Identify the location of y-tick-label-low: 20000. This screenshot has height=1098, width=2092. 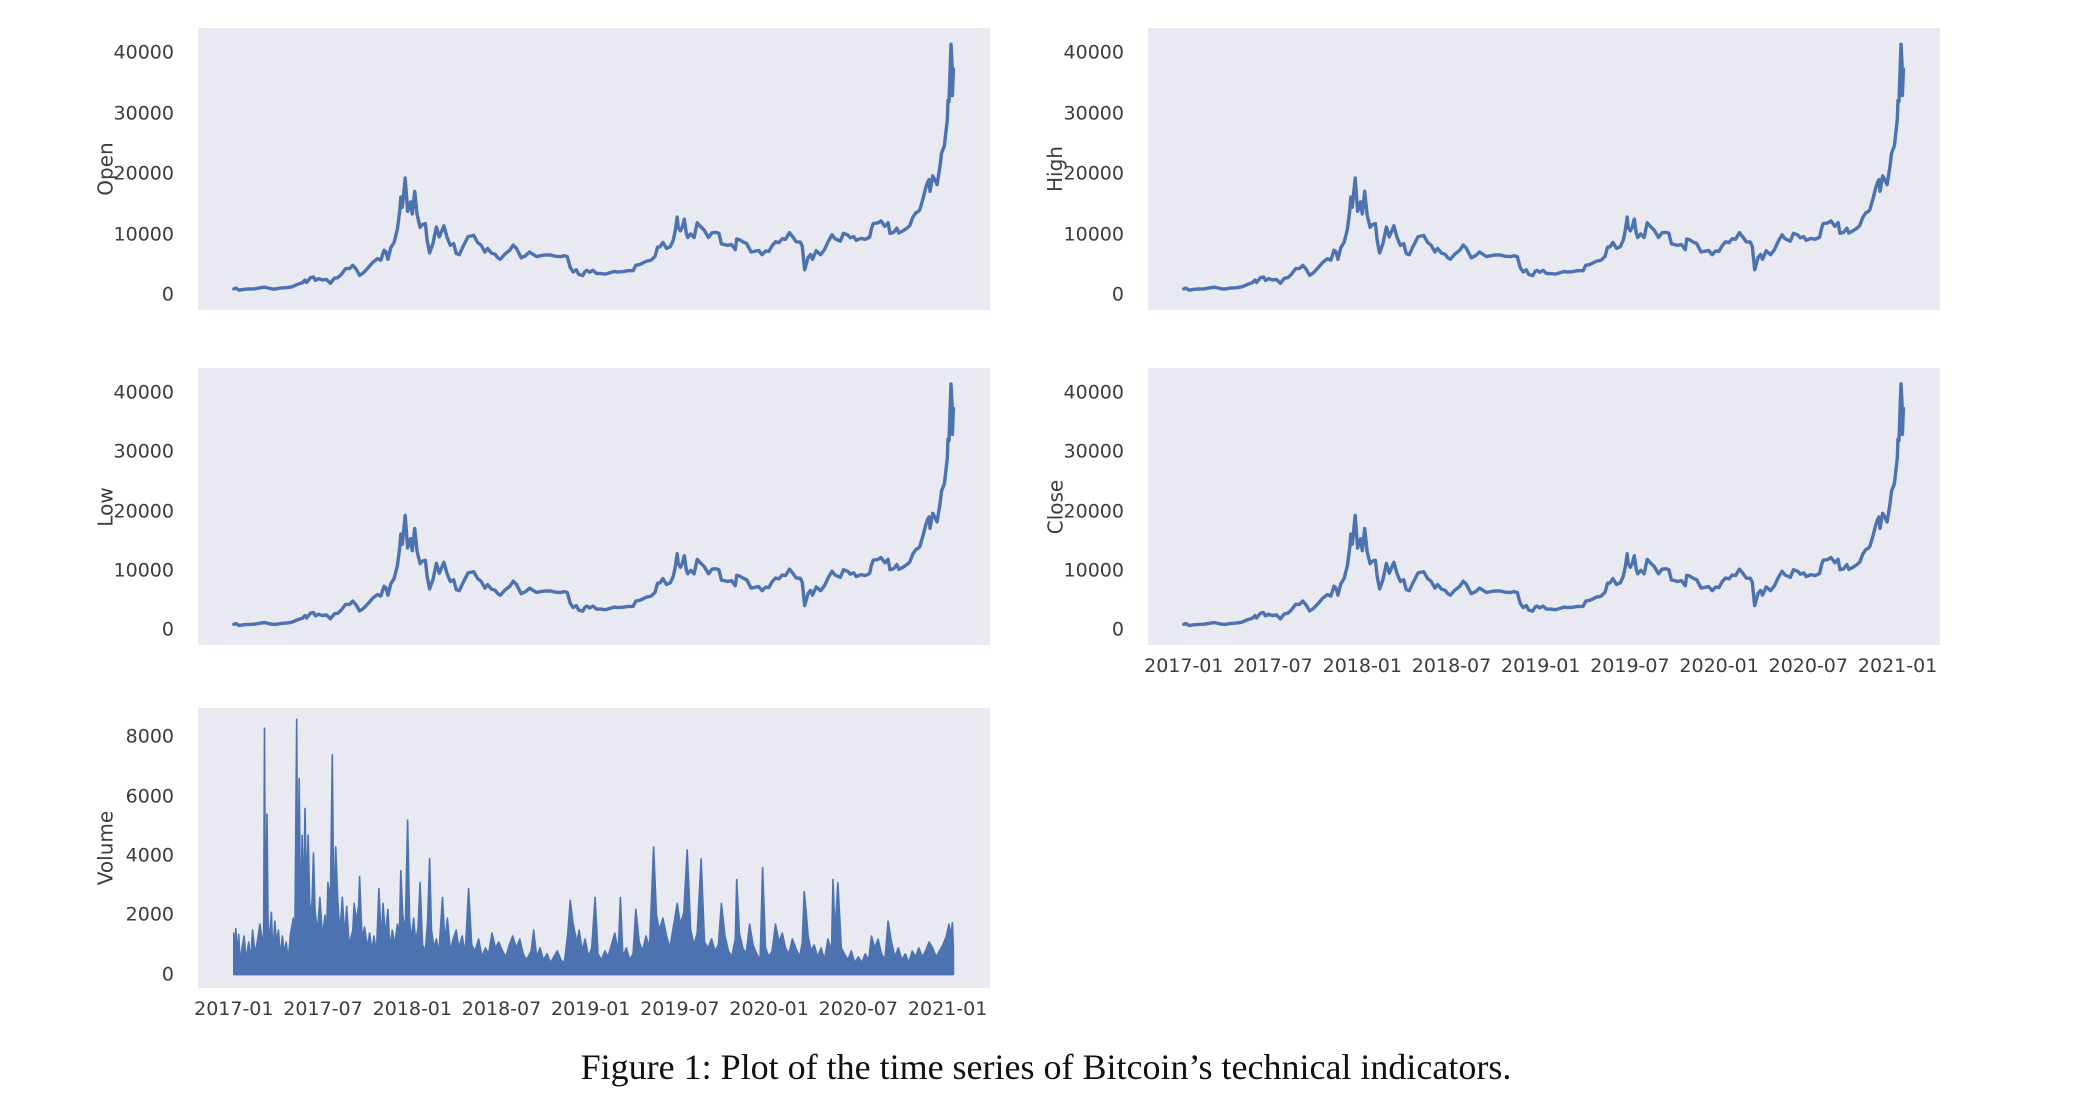
(143, 511).